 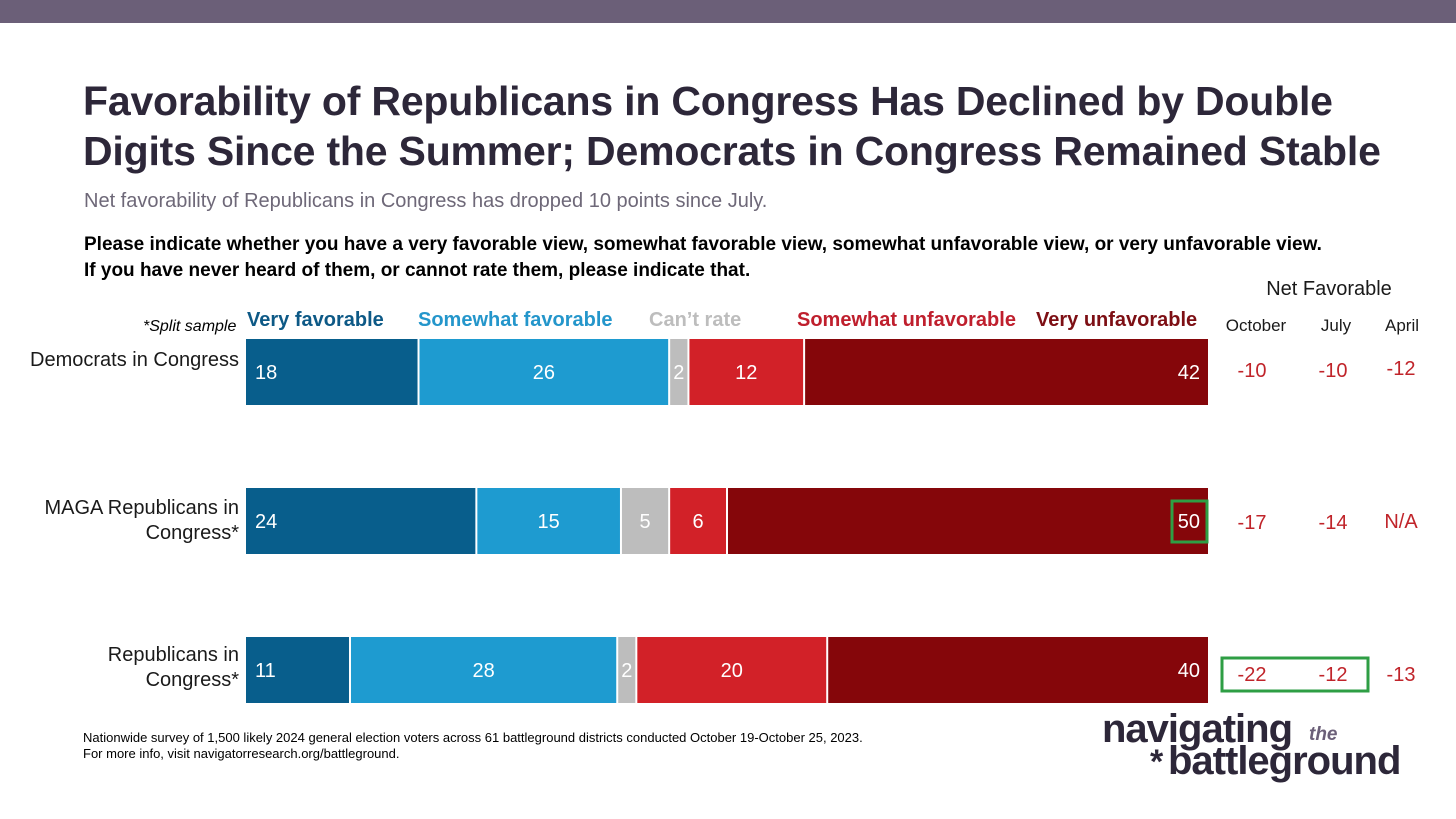 What do you see at coordinates (361, 521) in the screenshot?
I see `bar-maga-republicans-in-congress-very-favorable` at bounding box center [361, 521].